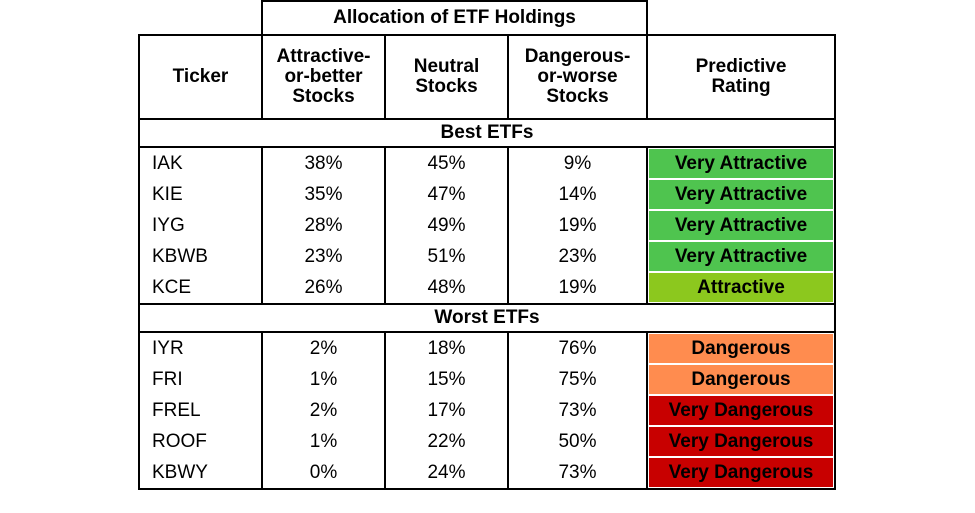  I want to click on ticker-cell: IYR, so click(200, 348).